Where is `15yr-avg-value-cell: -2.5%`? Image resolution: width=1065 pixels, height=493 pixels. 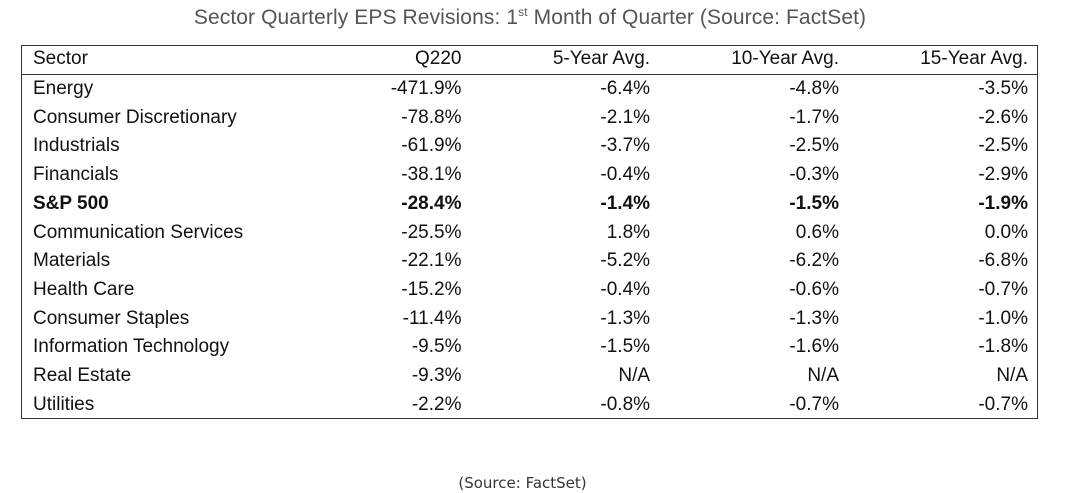
15yr-avg-value-cell: -2.5% is located at coordinates (1003, 146).